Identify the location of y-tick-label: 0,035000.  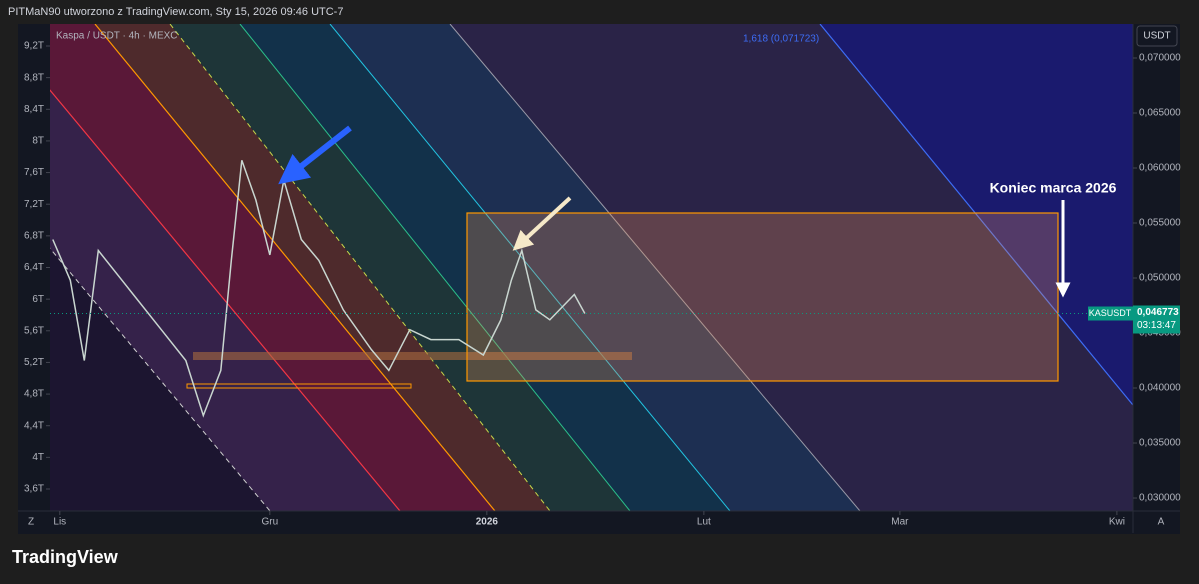
(1160, 443).